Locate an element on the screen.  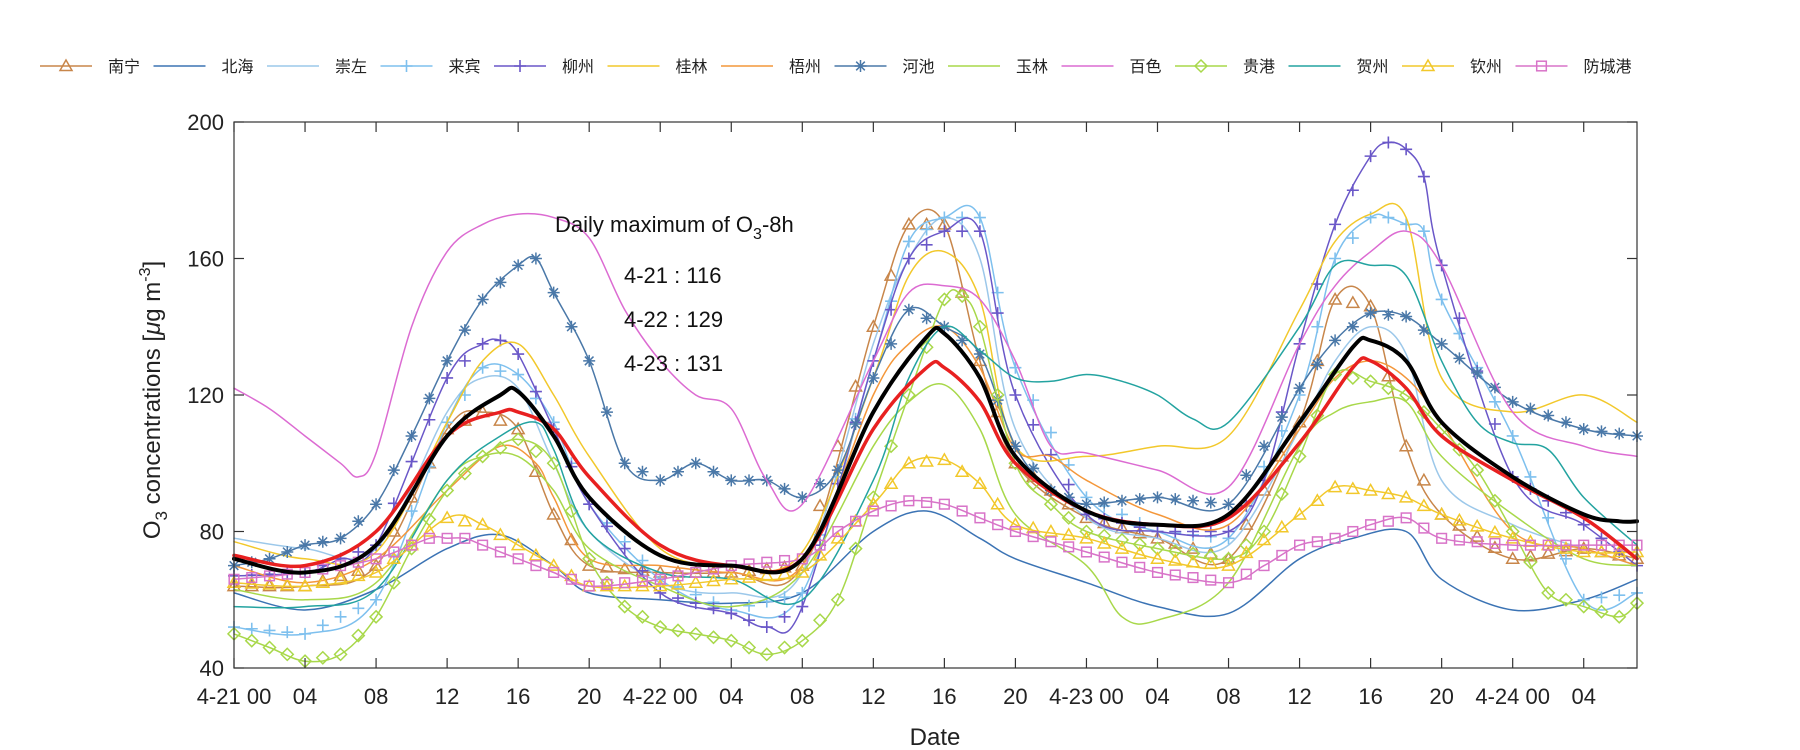
x-tick-label-13: 04 is located at coordinates (1157, 696).